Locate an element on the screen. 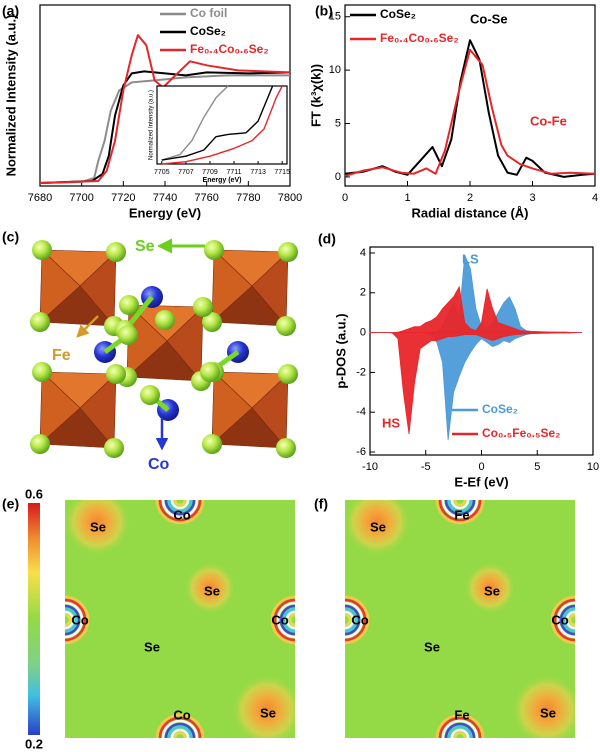 The image size is (600, 752). x-tick-label: 7709 is located at coordinates (210, 172).